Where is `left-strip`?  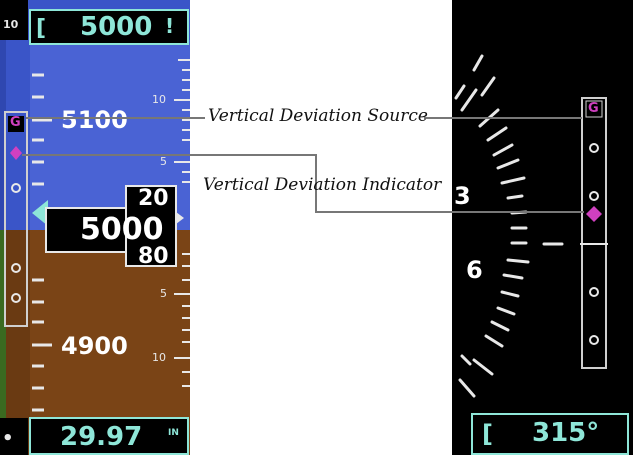
left-strip is located at coordinates (3, 227).